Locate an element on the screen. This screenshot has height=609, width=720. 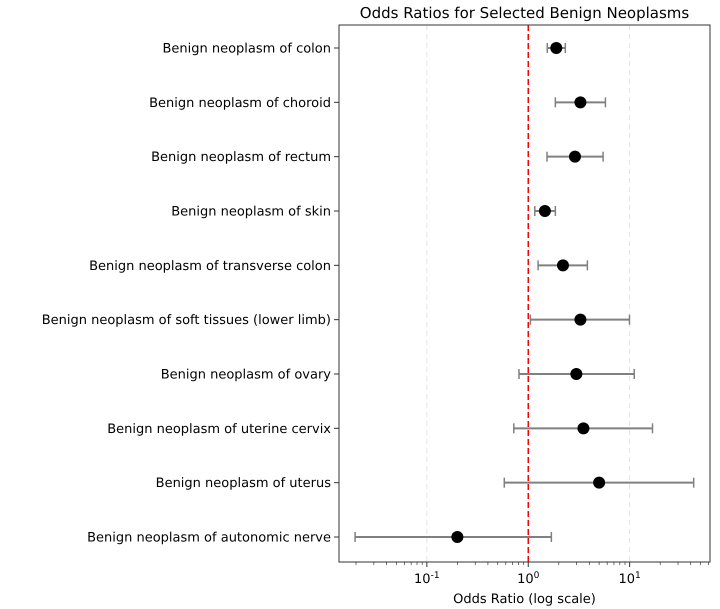
x-axis-title: Odds Ratio (log scale) is located at coordinates (524, 599).